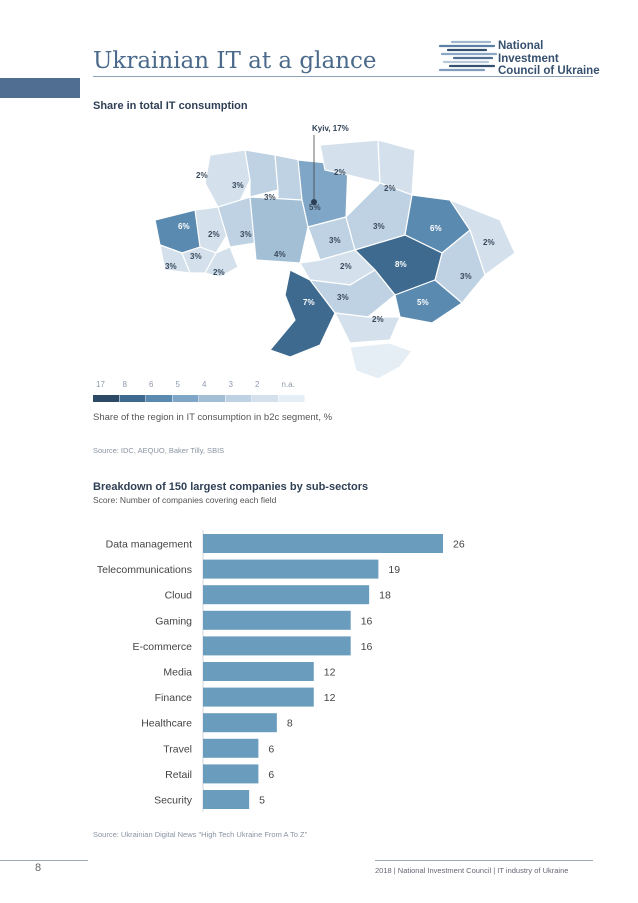 Image resolution: width=638 pixels, height=903 pixels. Describe the element at coordinates (149, 545) in the screenshot. I see `category-label: Data management` at that location.